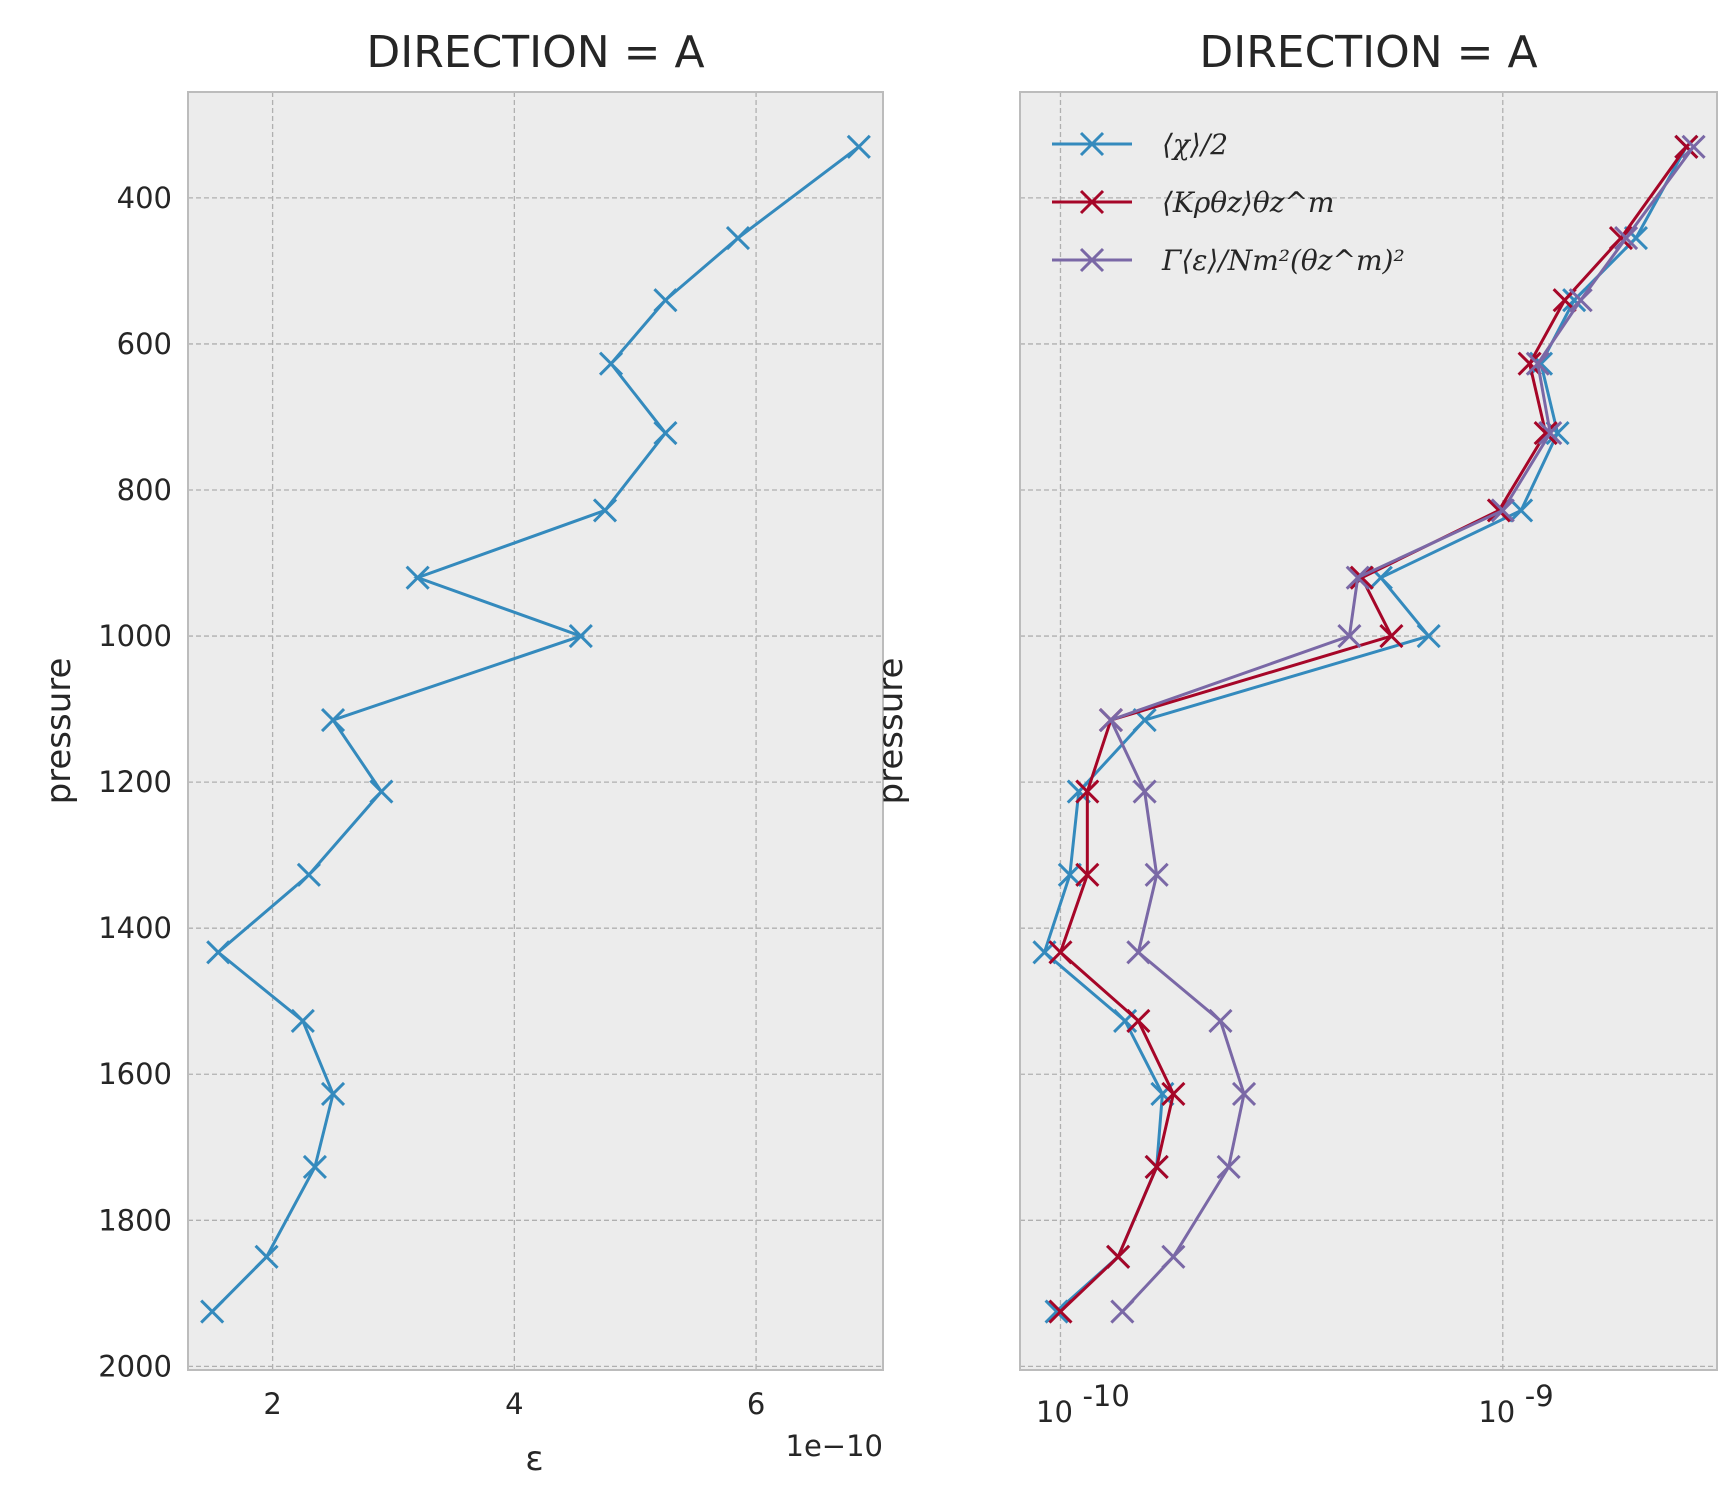 This screenshot has height=1496, width=1733. Describe the element at coordinates (1140, 144) in the screenshot. I see `legend-item: ⟨χ⟩/2` at that location.